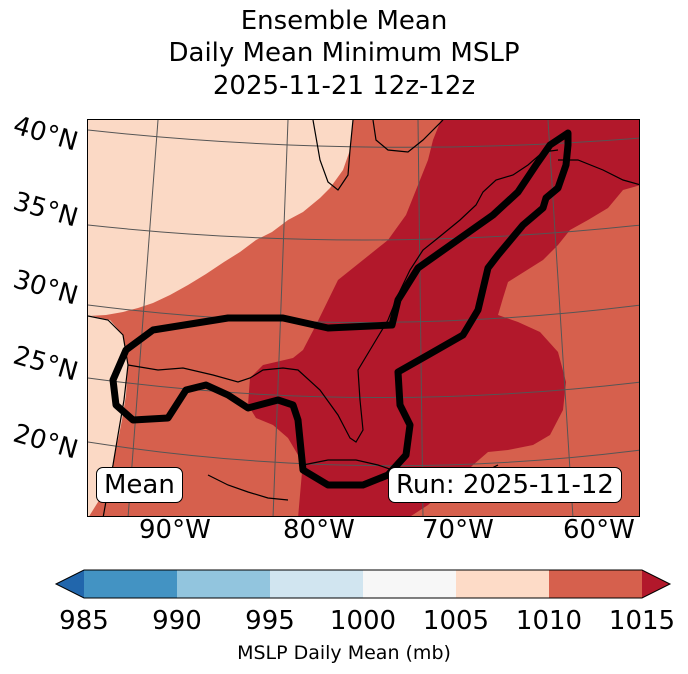 The image size is (688, 674). Describe the element at coordinates (45, 210) in the screenshot. I see `lat-label-35: 35°N` at that location.